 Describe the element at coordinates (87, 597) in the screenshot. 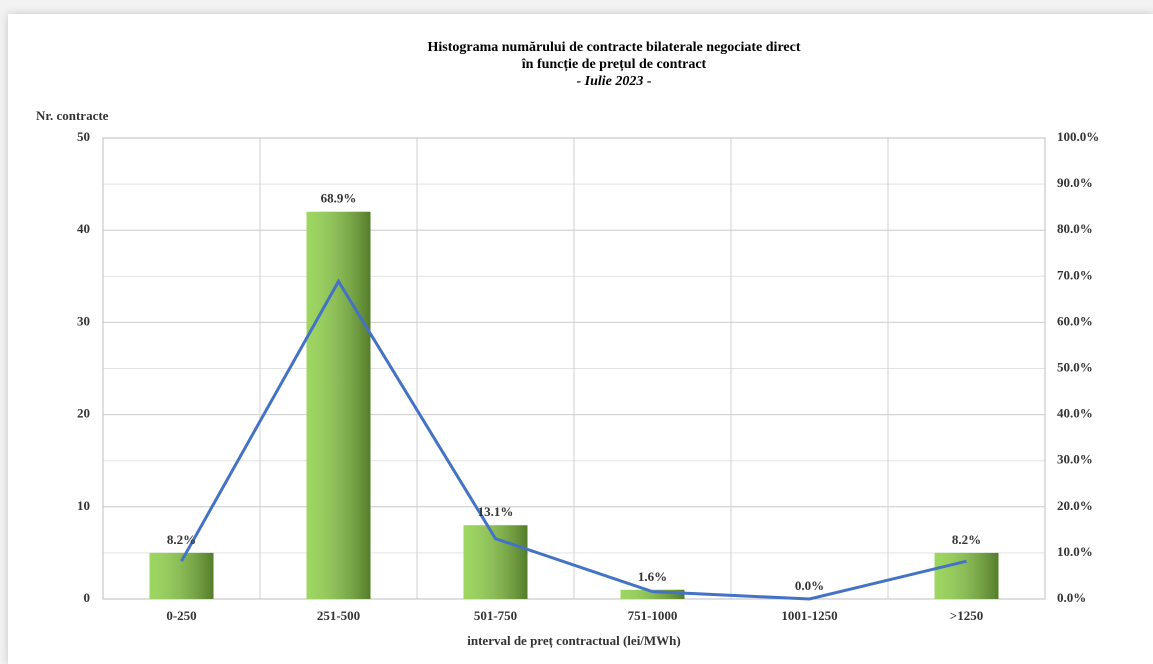

I see `y-tick-label: 0` at that location.